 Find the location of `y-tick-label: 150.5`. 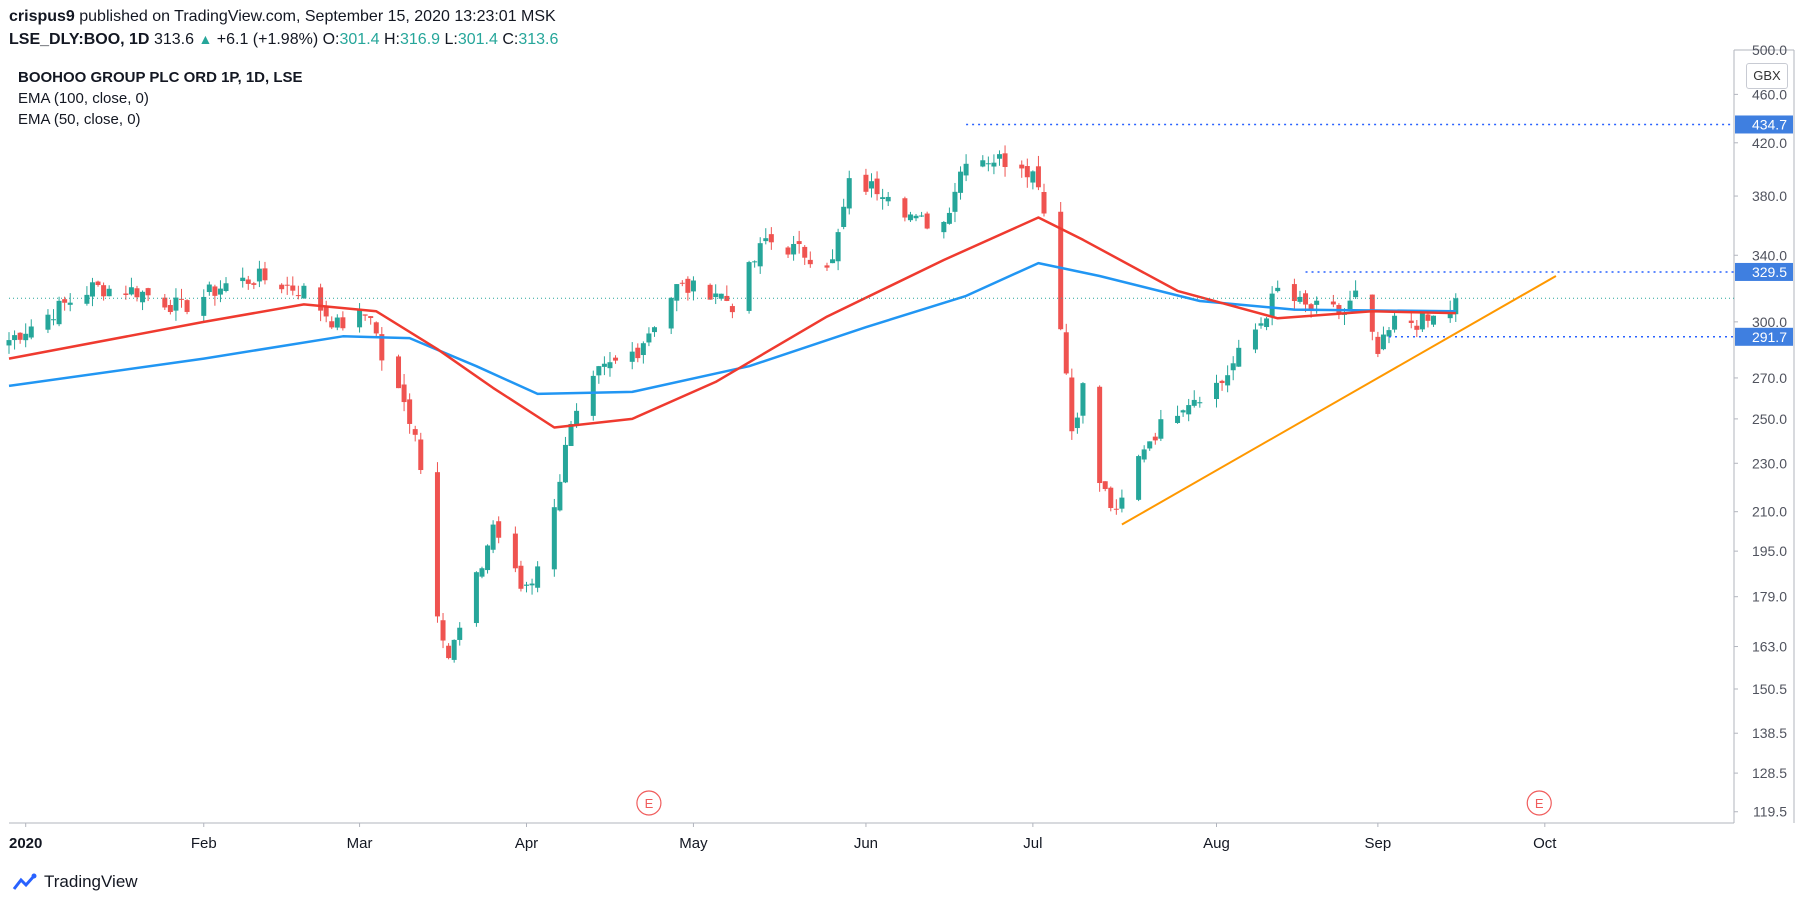

y-tick-label: 150.5 is located at coordinates (1769, 689).